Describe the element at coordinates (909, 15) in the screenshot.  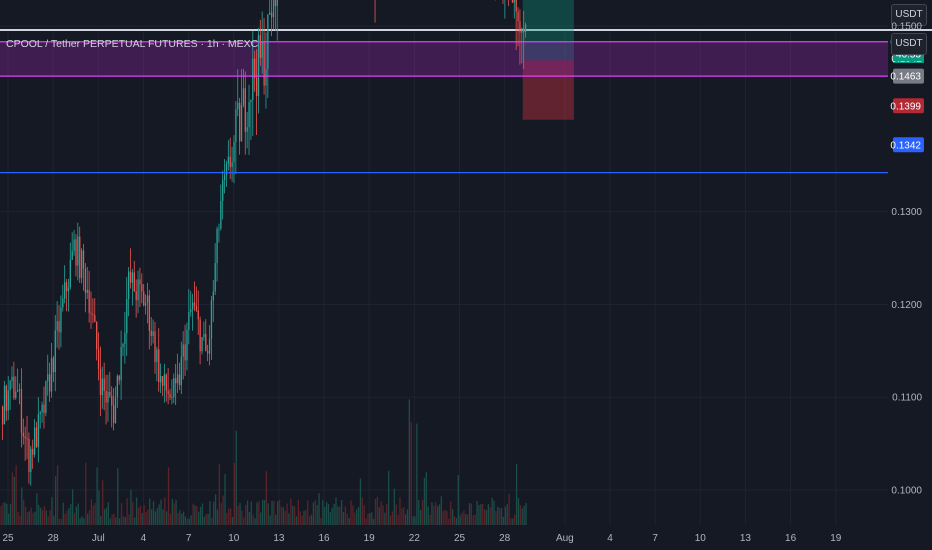
I see `unit-button-top: USDT` at that location.